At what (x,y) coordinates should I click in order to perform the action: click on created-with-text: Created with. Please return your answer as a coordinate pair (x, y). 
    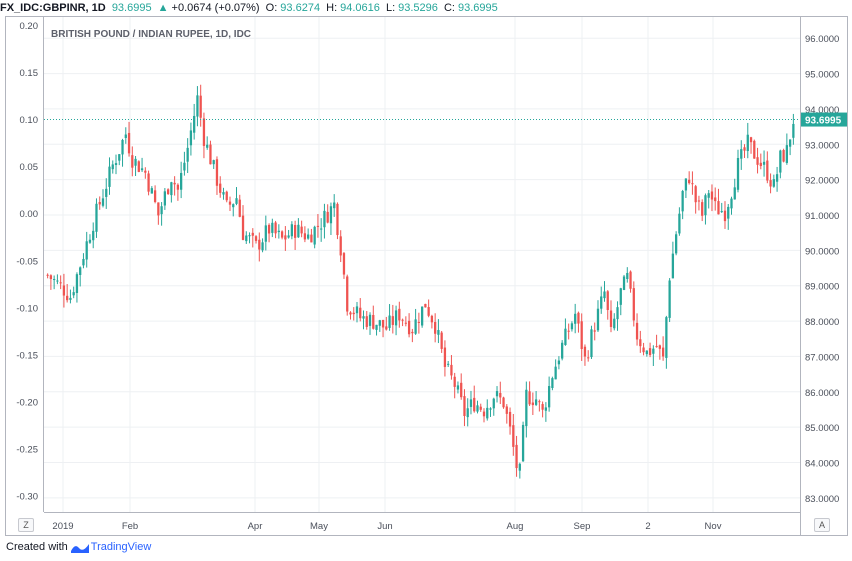
    Looking at the image, I should click on (37, 547).